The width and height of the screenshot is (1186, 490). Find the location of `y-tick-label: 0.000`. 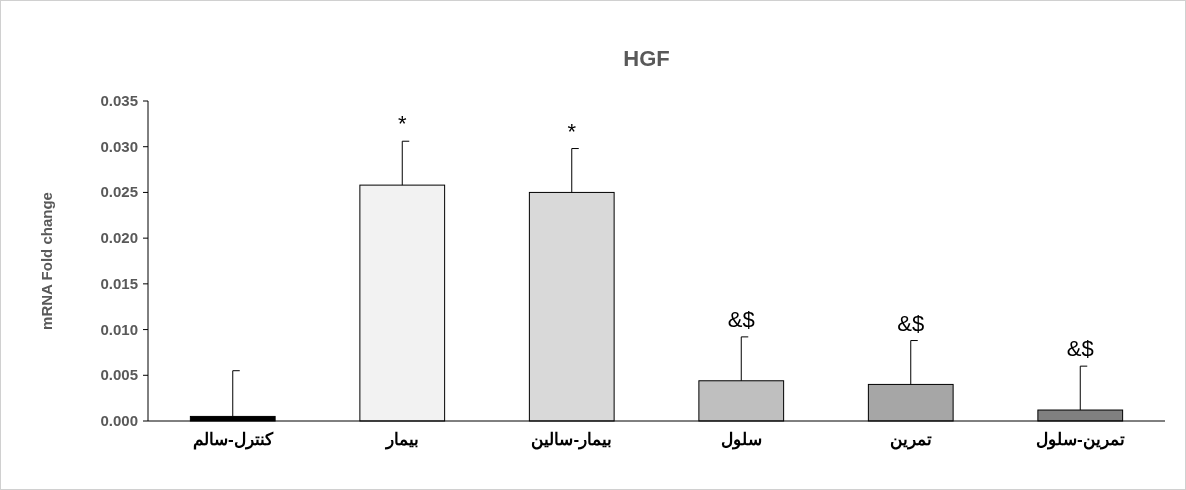

y-tick-label: 0.000 is located at coordinates (119, 420).